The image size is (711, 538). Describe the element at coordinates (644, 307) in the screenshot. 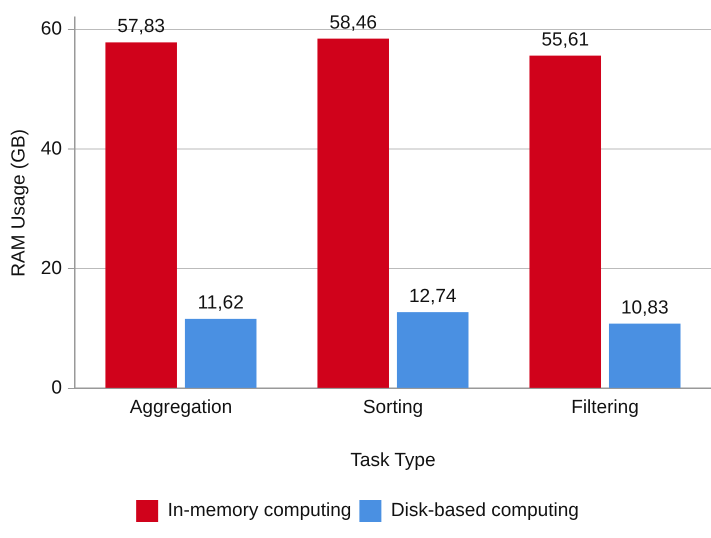

I see `data-label: 10,83` at that location.